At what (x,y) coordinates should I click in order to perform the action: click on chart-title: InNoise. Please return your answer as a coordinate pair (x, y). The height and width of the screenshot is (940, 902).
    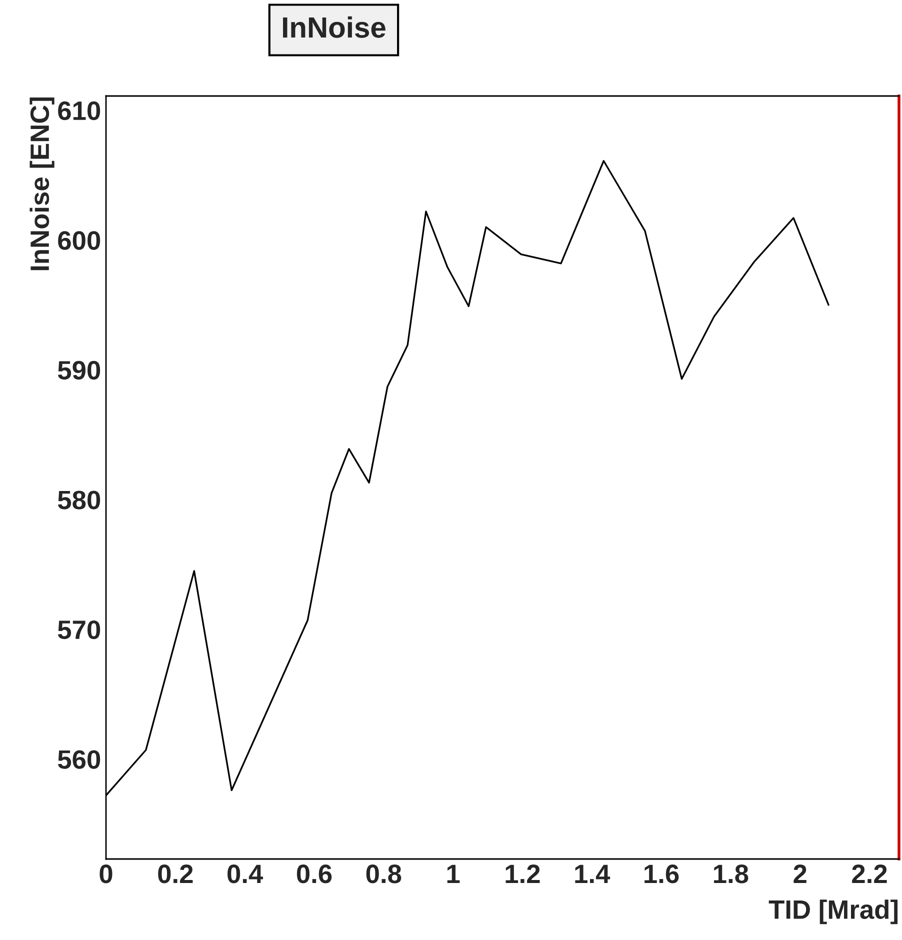
    Looking at the image, I should click on (334, 27).